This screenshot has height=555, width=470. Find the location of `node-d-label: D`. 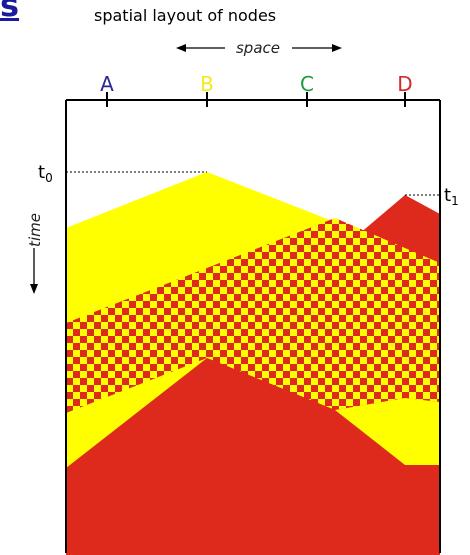

node-d-label: D is located at coordinates (404, 84).